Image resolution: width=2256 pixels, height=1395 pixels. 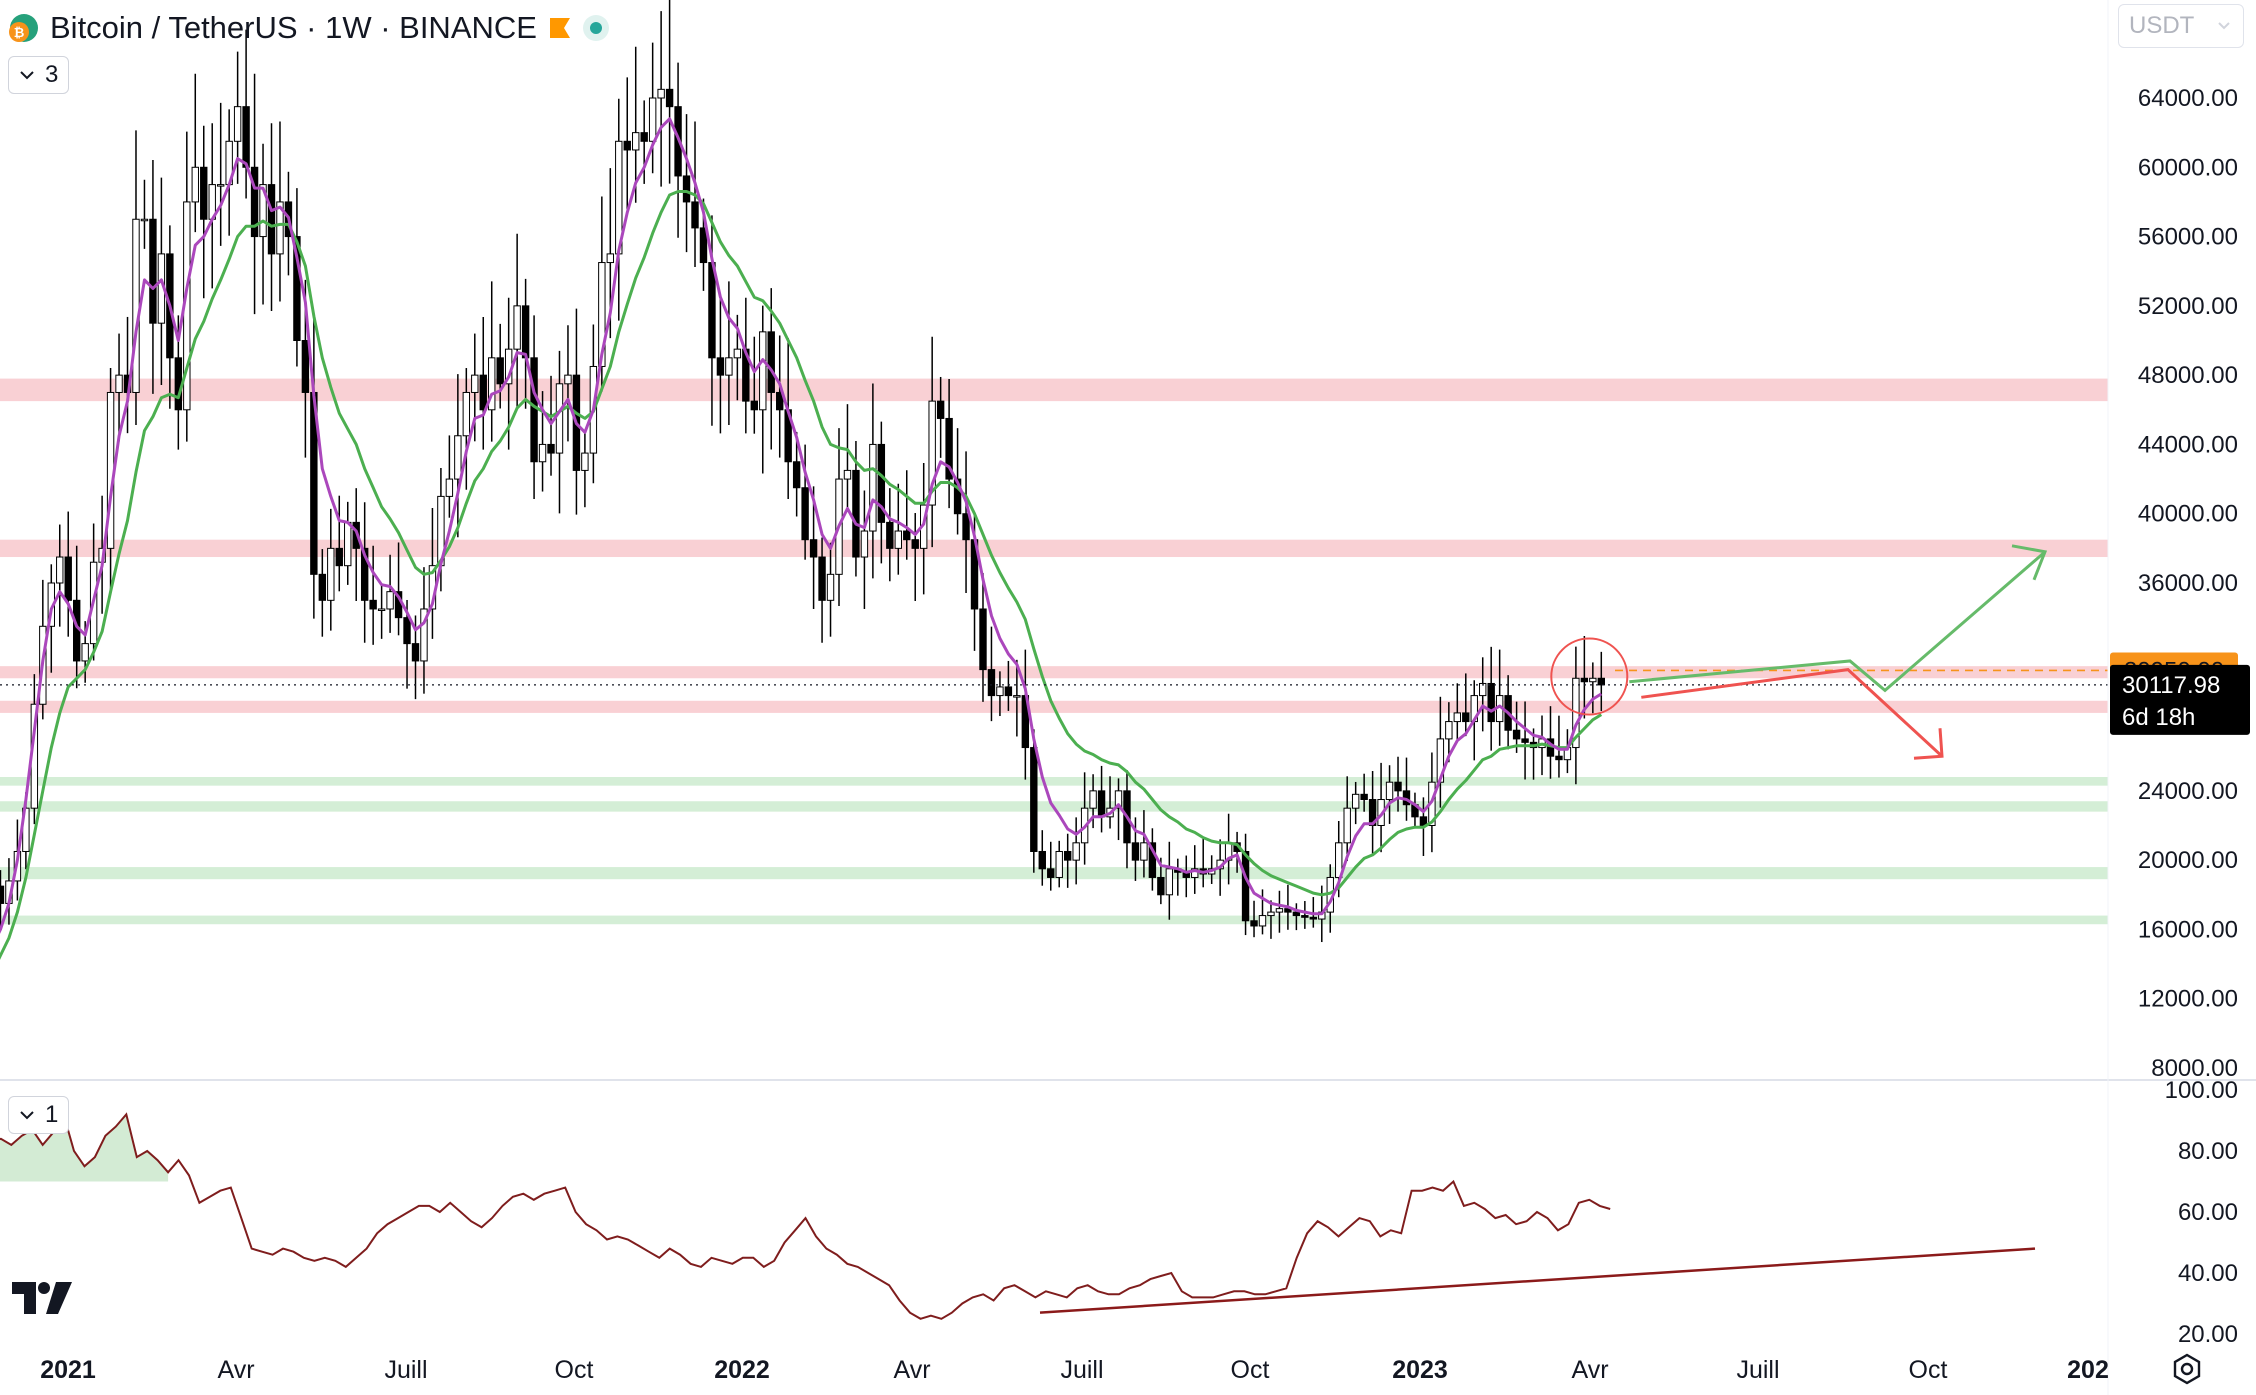 What do you see at coordinates (2208, 1273) in the screenshot?
I see `rsi-tick-label: 40.00` at bounding box center [2208, 1273].